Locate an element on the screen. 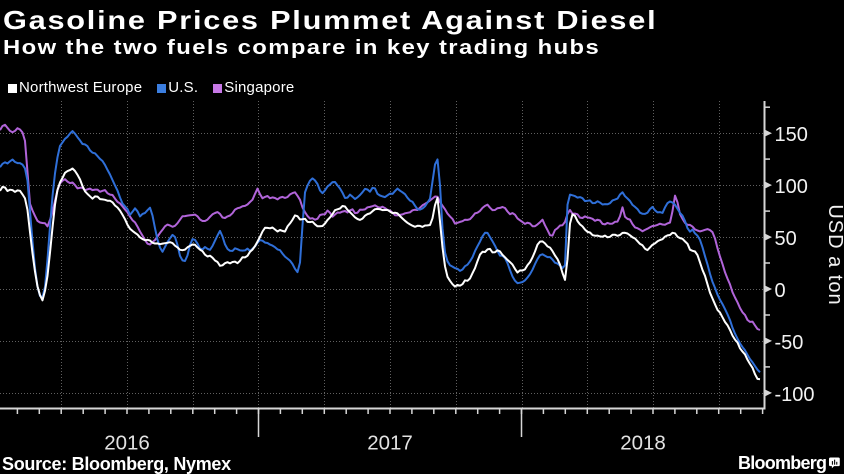  svg-text: 100 is located at coordinates (791, 187).